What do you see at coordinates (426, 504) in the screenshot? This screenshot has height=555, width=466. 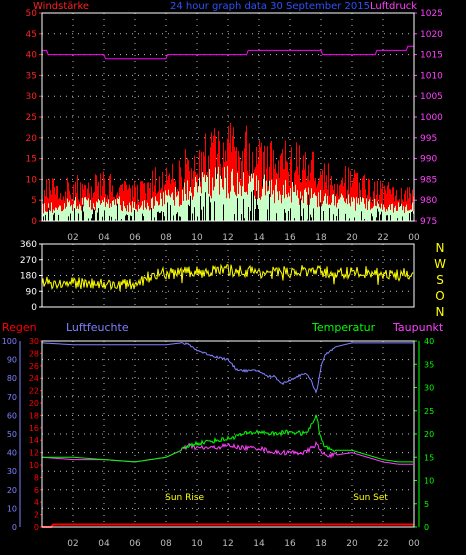 I see `temperature-y-tick-label: 5` at bounding box center [426, 504].